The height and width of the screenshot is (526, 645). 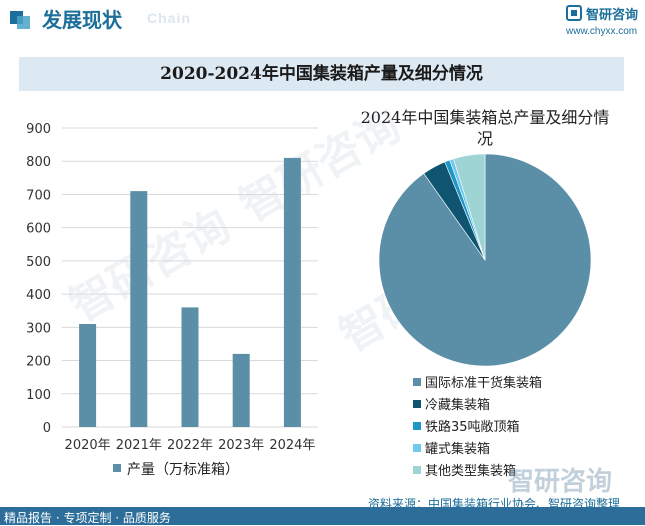 I want to click on section-title: 发展现状, so click(x=82, y=20).